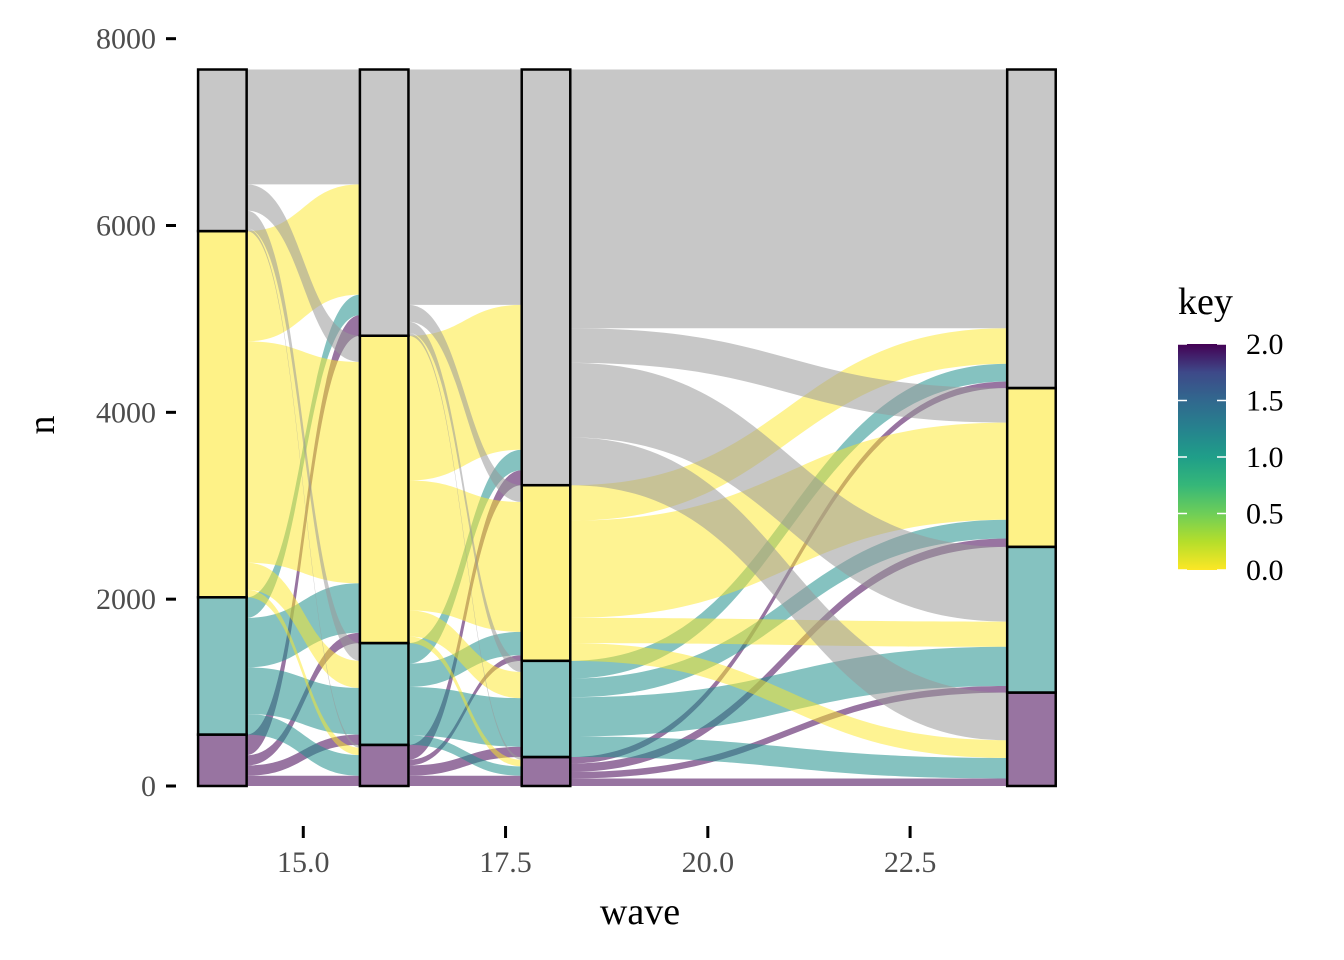 Image resolution: width=1344 pixels, height=960 pixels. I want to click on stratum-wave-24-key-NA, so click(1031, 229).